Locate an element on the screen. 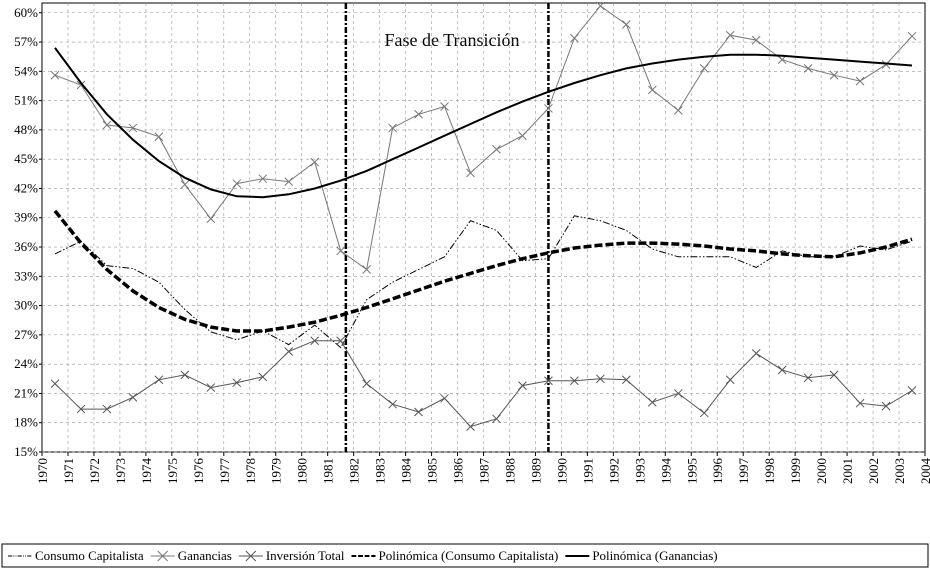 The height and width of the screenshot is (569, 930). x-tick-label: 1988 is located at coordinates (509, 471).